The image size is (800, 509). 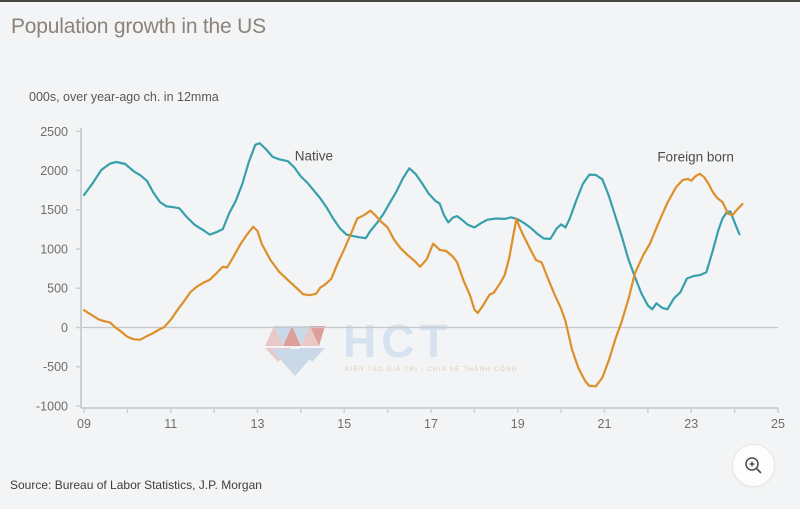 What do you see at coordinates (54, 132) in the screenshot?
I see `y-tick-label: 2500` at bounding box center [54, 132].